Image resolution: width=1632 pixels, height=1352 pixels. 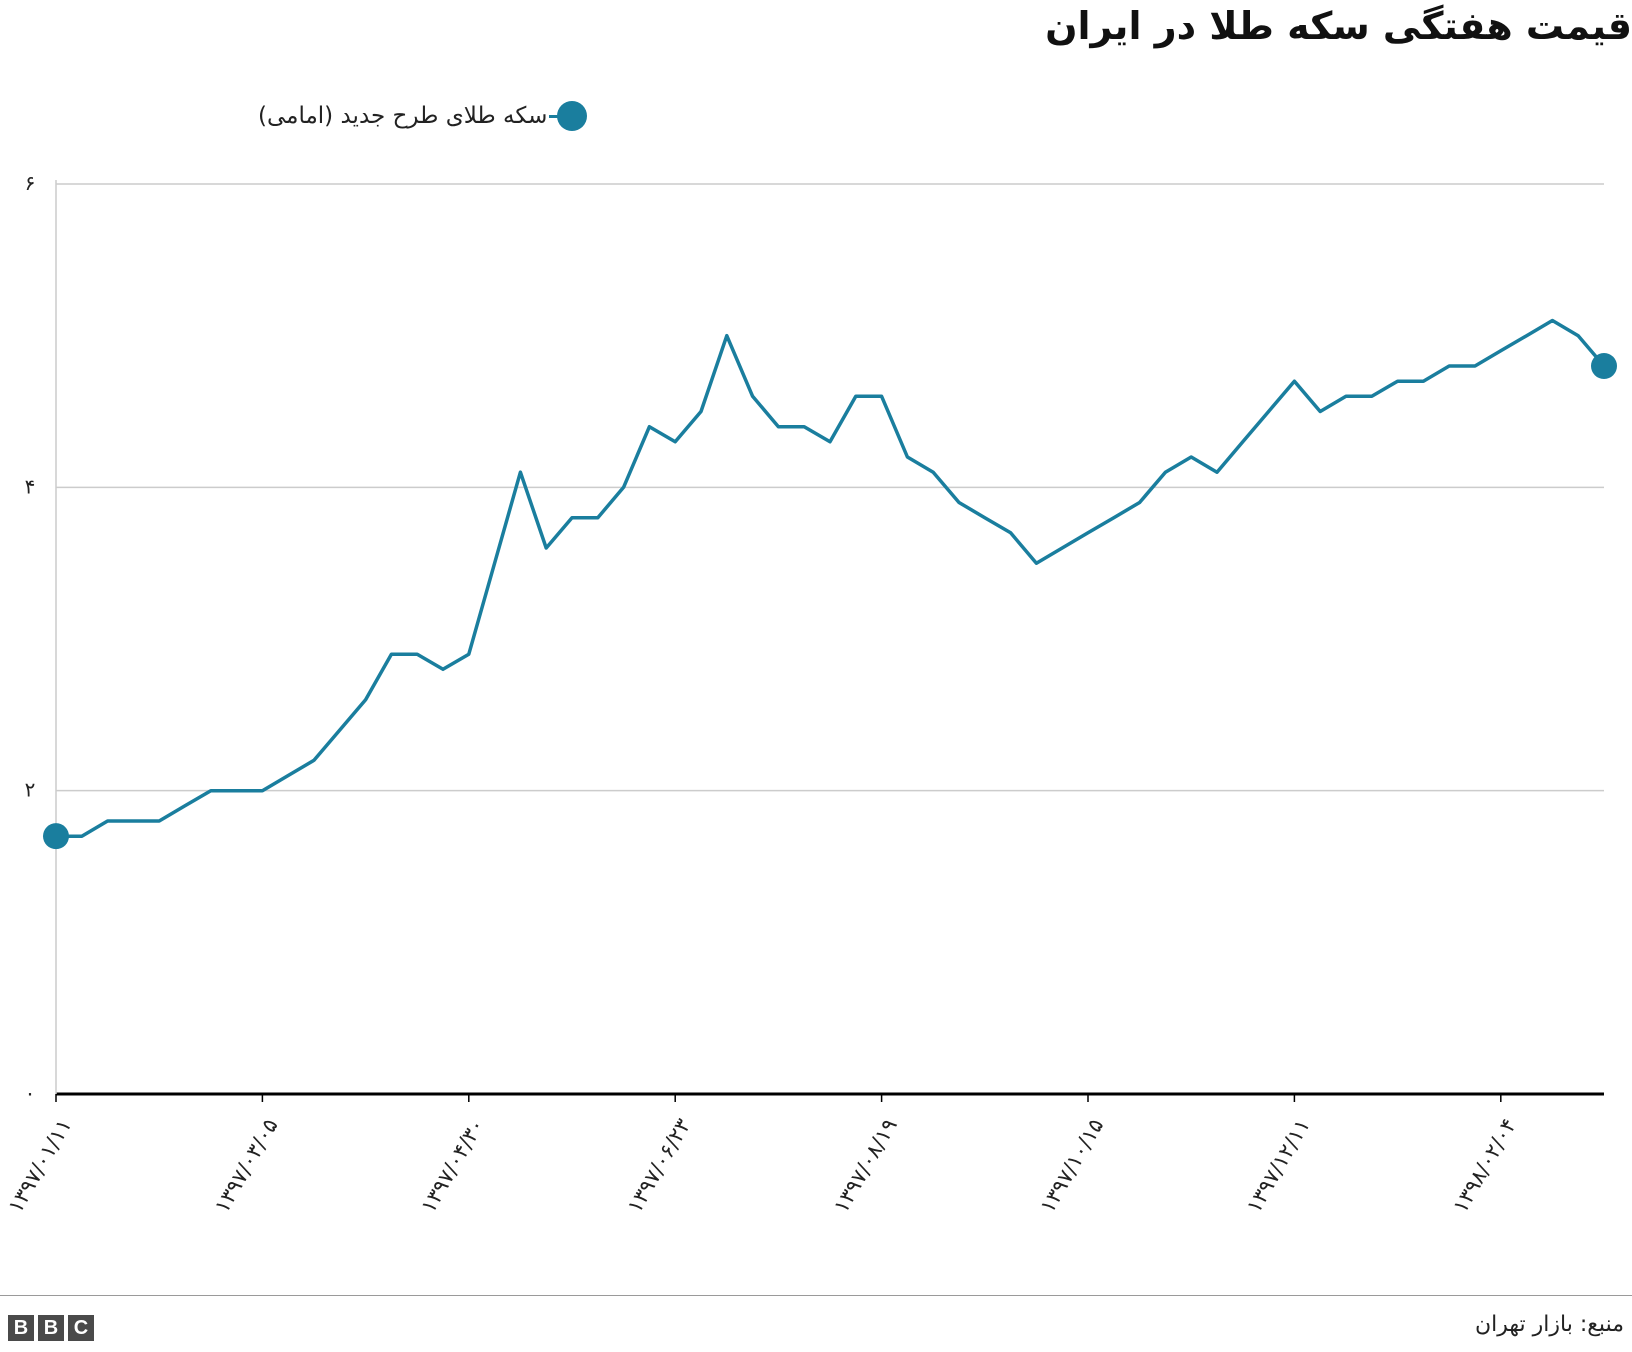 I want to click on series-end-point, so click(x=1604, y=366).